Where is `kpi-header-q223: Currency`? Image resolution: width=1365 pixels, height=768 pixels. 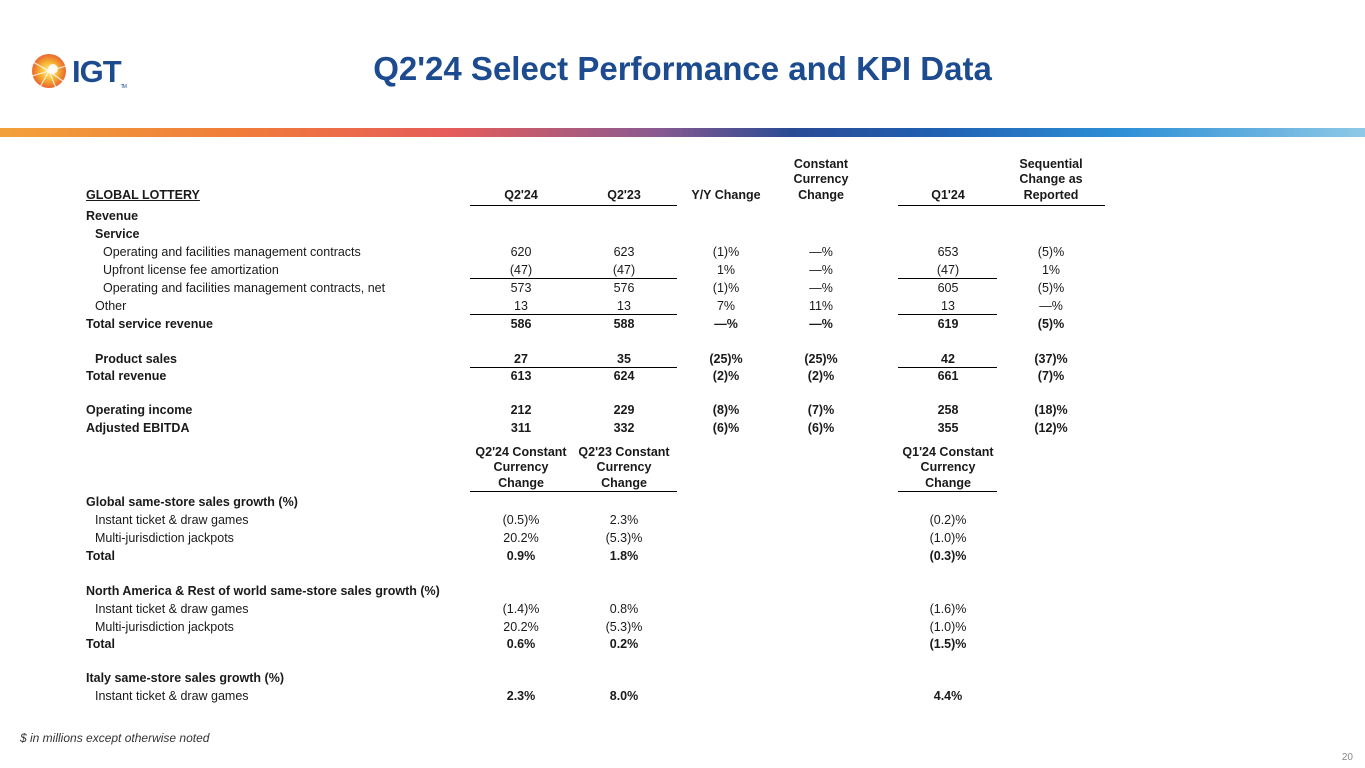 kpi-header-q223: Currency is located at coordinates (624, 467).